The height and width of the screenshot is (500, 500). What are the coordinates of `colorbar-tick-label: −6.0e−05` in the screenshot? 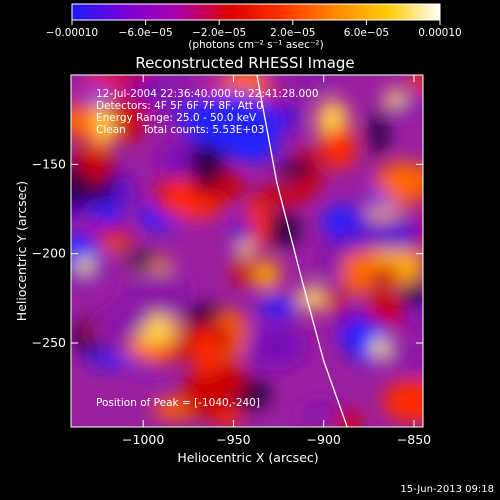 It's located at (146, 33).